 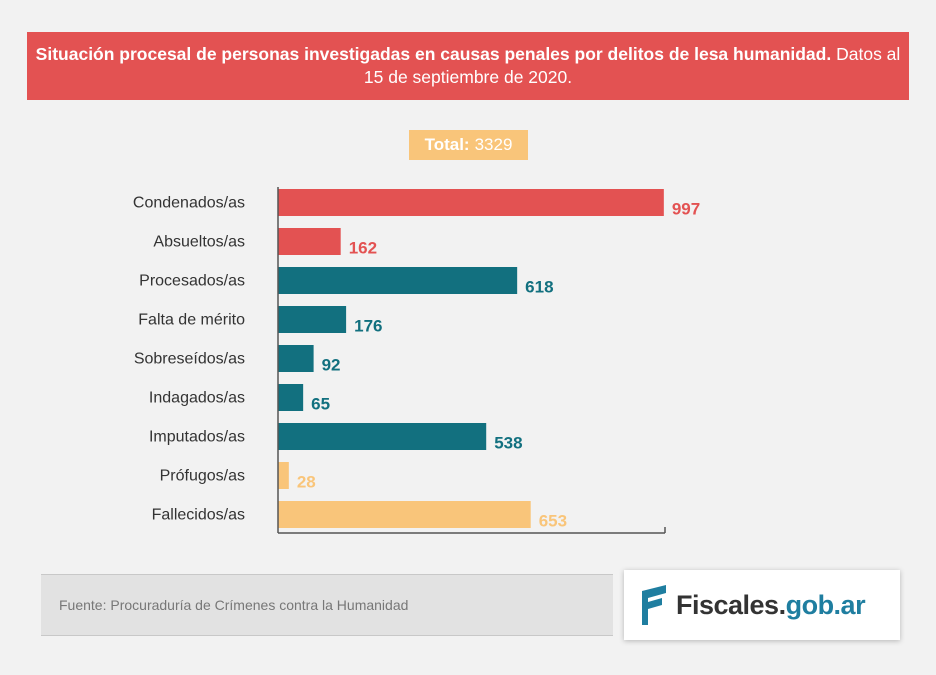 What do you see at coordinates (686, 209) in the screenshot?
I see `value-label-0: 997` at bounding box center [686, 209].